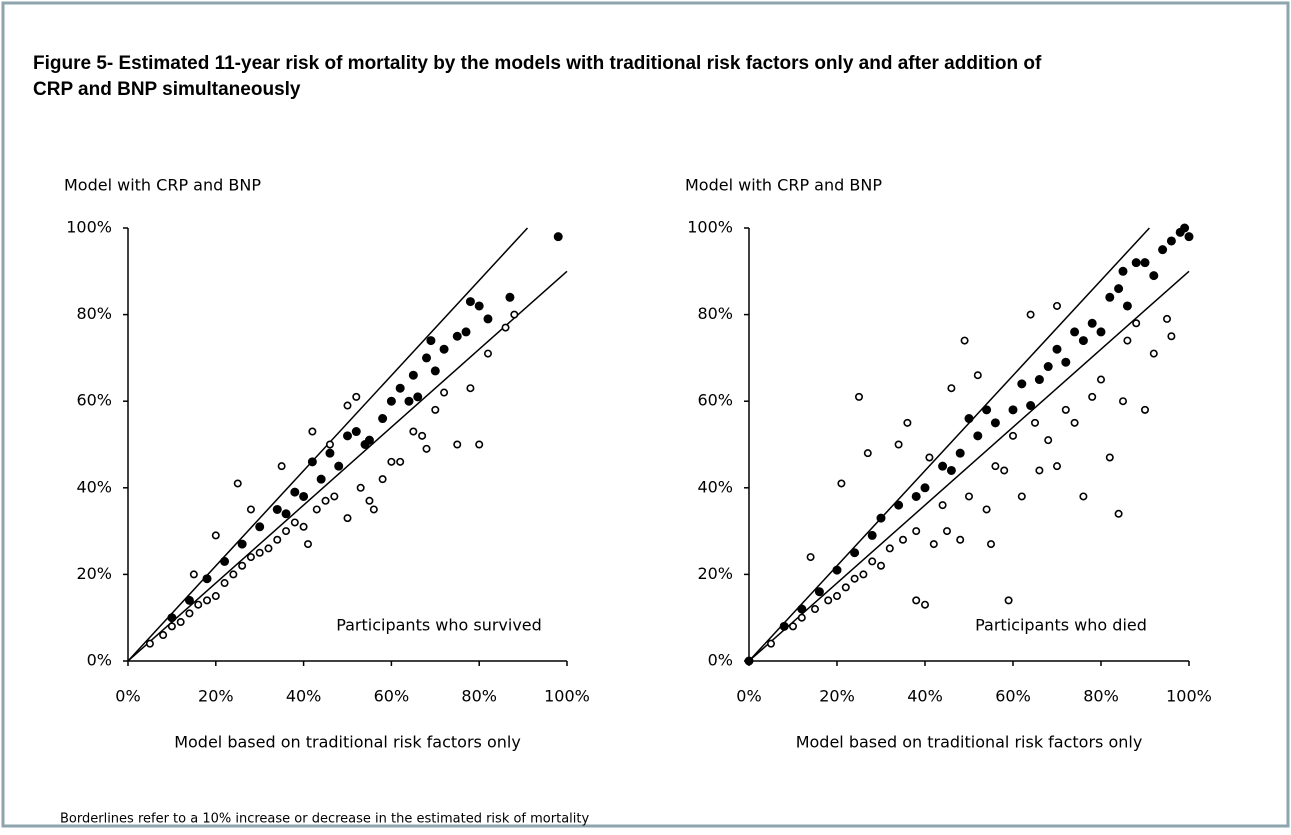 Image resolution: width=1291 pixels, height=835 pixels. I want to click on x-tick-label: 100%, so click(1189, 696).